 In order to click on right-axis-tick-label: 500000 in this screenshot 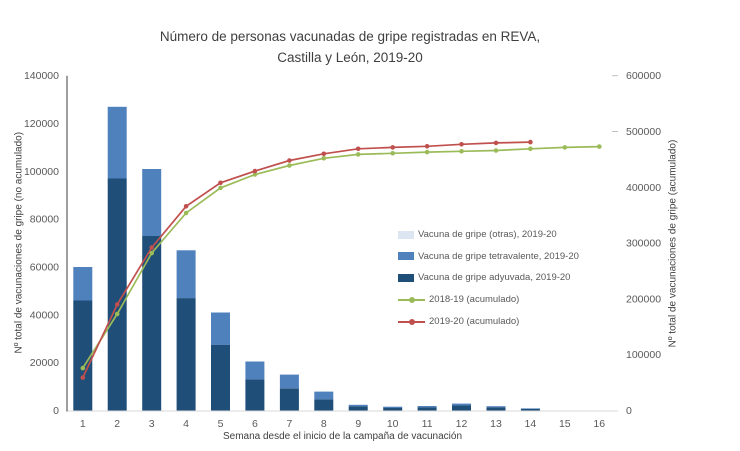, I will do `click(643, 132)`.